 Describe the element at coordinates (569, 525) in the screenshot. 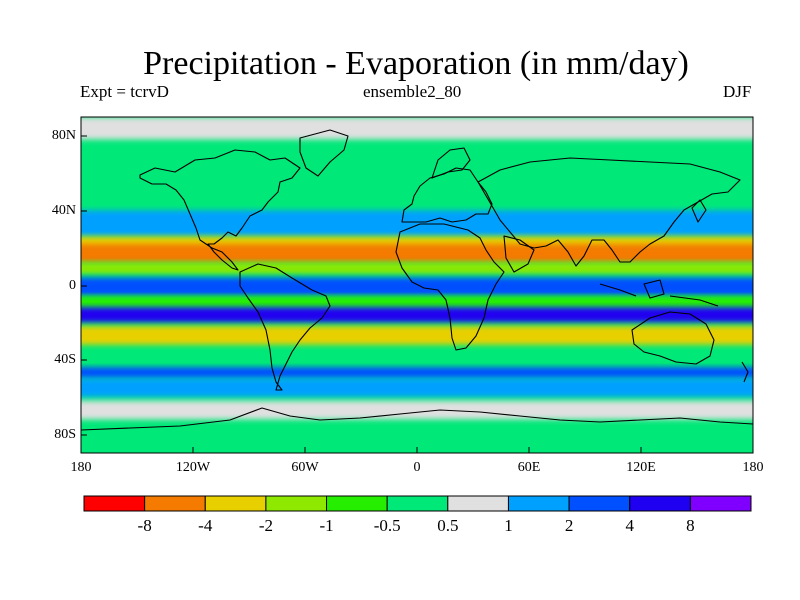

I see `colorbar-label: 2` at that location.